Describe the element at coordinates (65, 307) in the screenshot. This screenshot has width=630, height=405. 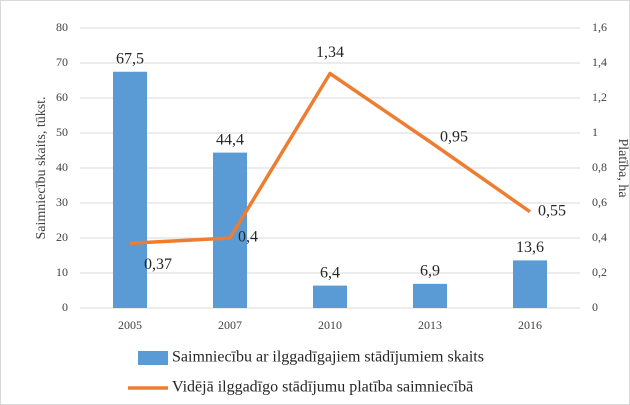
I see `y-tick-label: 0` at that location.